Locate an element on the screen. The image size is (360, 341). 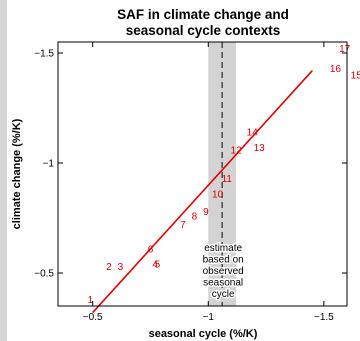
data-point-17: 17 is located at coordinates (345, 49).